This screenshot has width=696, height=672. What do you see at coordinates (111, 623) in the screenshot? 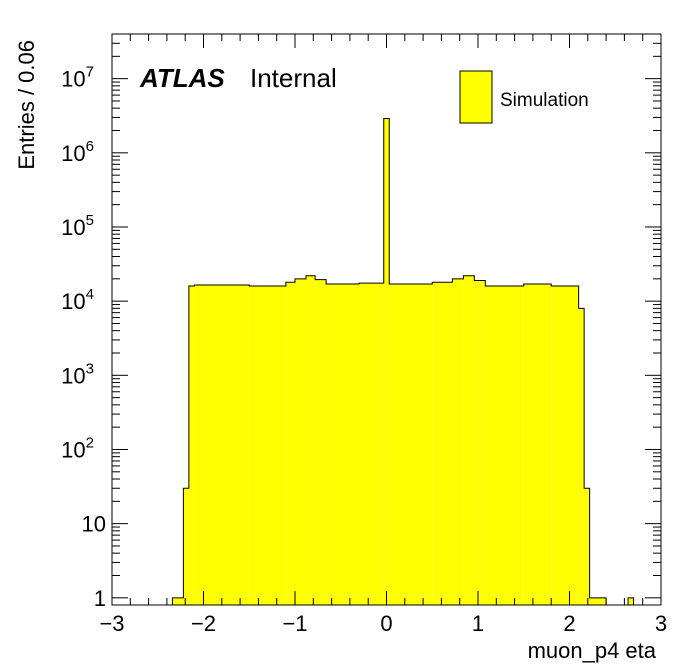
I see `x-tick-label: −3` at bounding box center [111, 623].